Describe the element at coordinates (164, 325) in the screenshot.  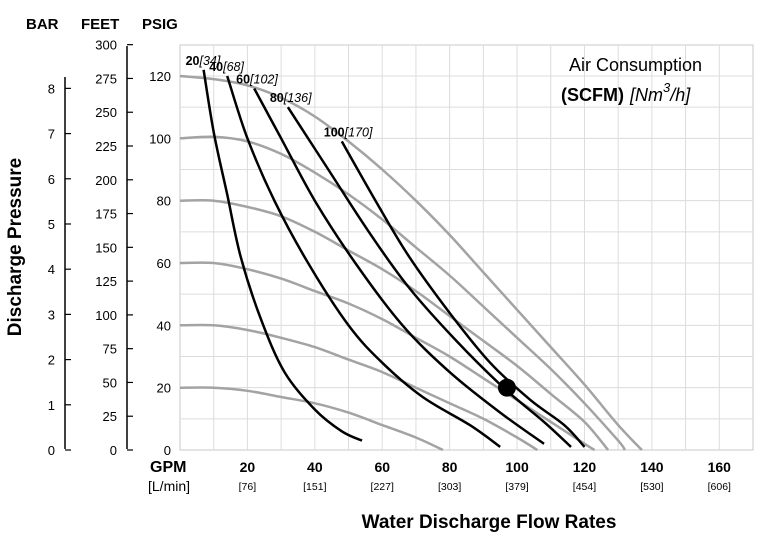
I see `psig-tick-label: 40` at that location.